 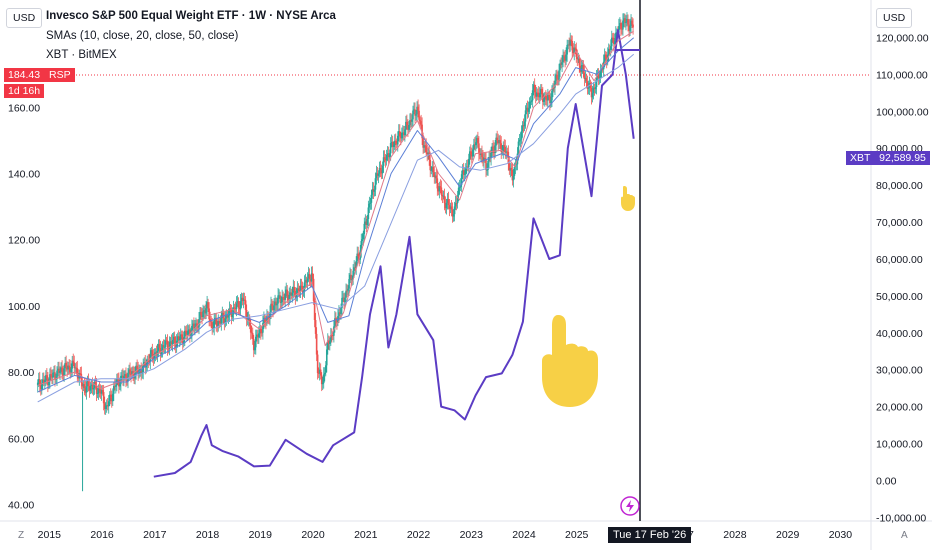 I want to click on auto-scale-button: A, so click(x=904, y=535).